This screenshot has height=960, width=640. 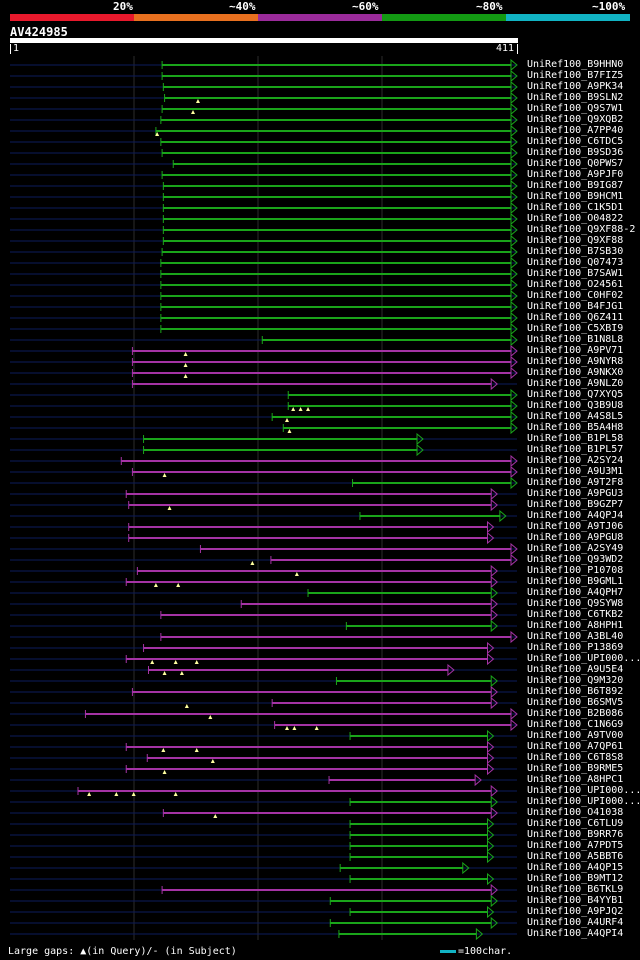 I want to click on hit-label-link: UniRef100_O41038, so click(x=575, y=812).